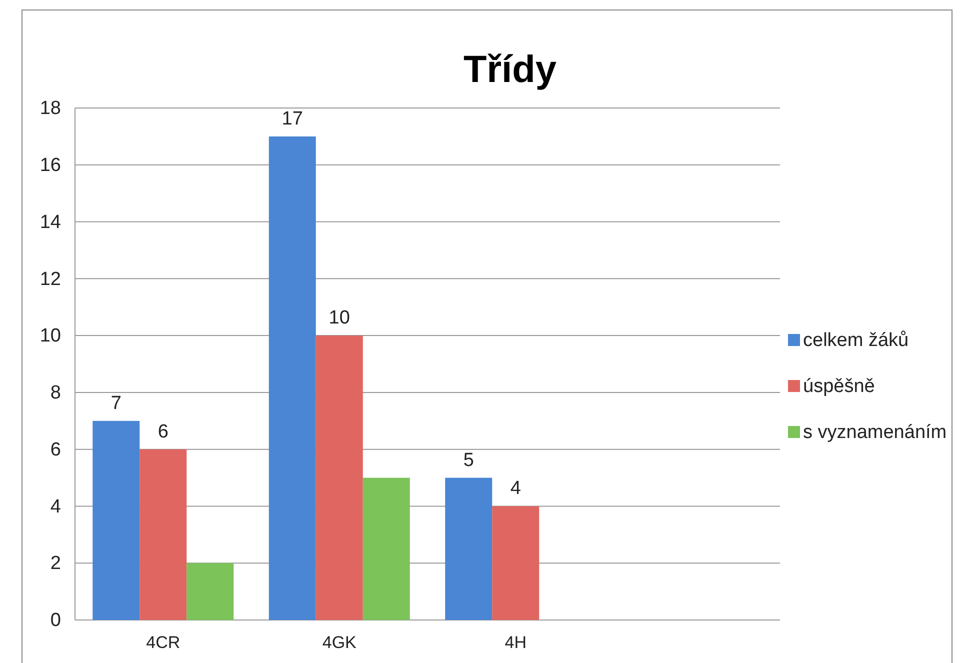 This screenshot has width=963, height=663. I want to click on chart-title: Třídy, so click(510, 70).